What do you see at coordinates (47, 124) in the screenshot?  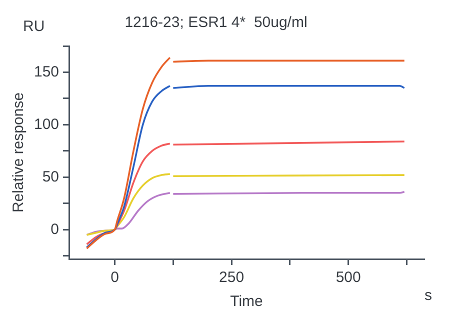 I see `y-tick-label: 100` at bounding box center [47, 124].